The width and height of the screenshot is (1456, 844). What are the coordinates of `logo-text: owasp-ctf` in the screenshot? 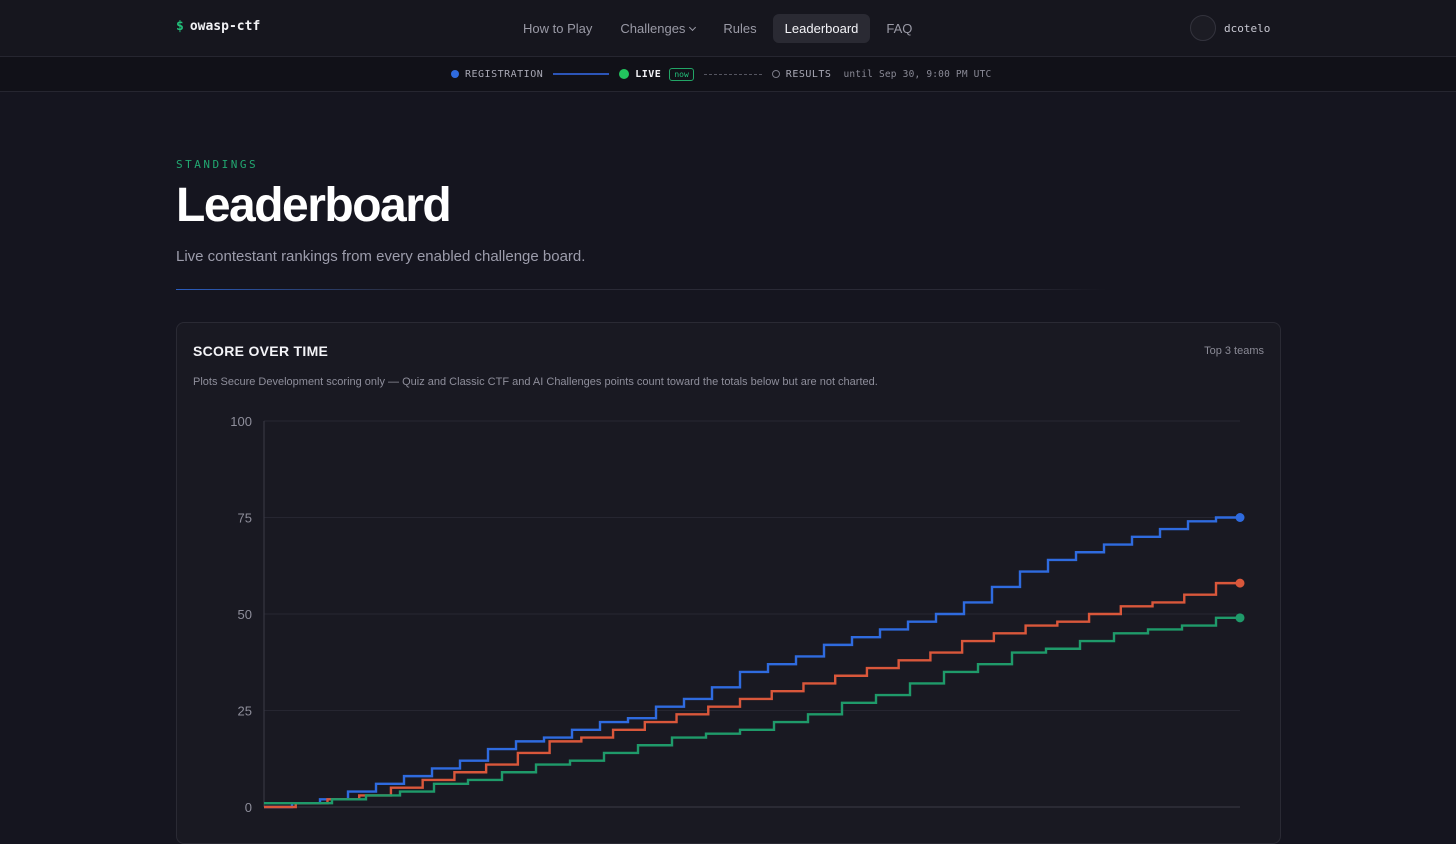 It's located at (225, 26).